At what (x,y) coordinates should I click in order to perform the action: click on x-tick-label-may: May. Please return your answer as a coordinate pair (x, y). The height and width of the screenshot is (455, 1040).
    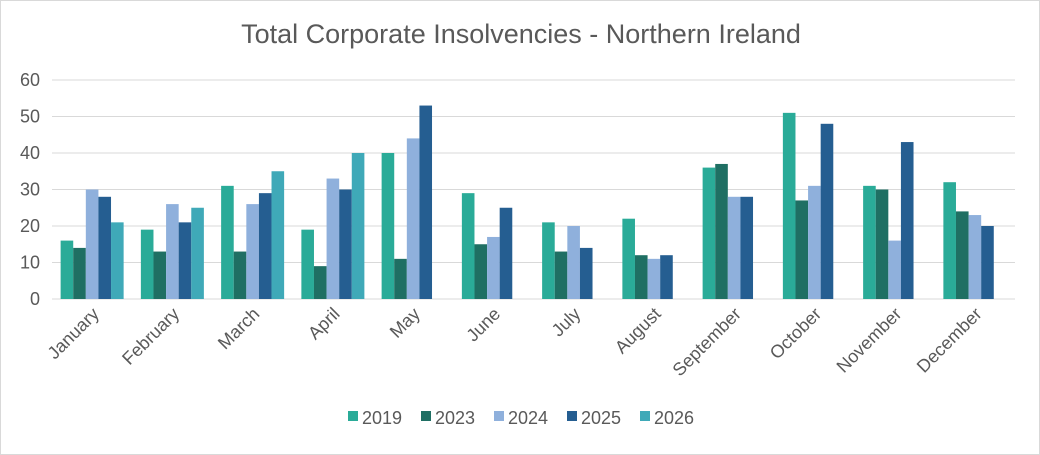
    Looking at the image, I should click on (405, 323).